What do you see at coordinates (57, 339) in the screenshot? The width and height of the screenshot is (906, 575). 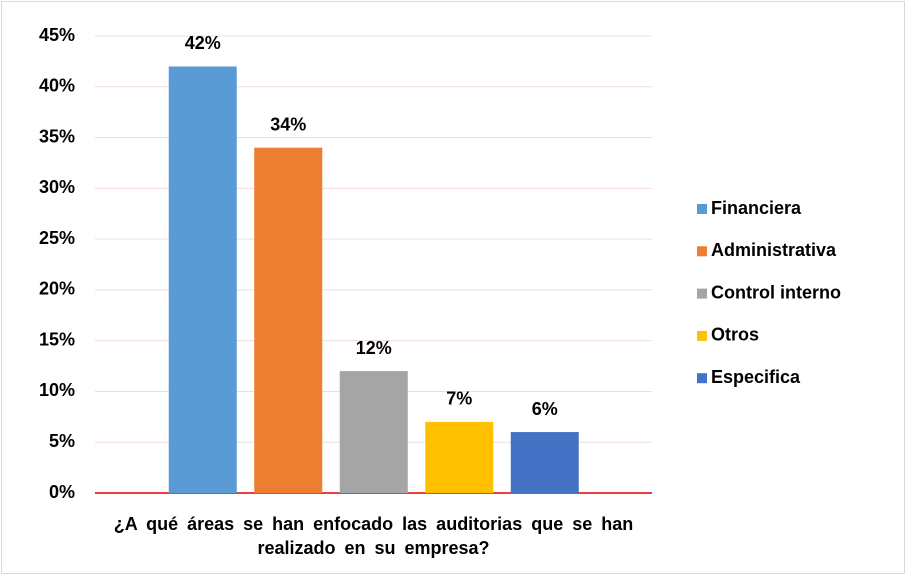 I see `y-tick-label: 15%` at bounding box center [57, 339].